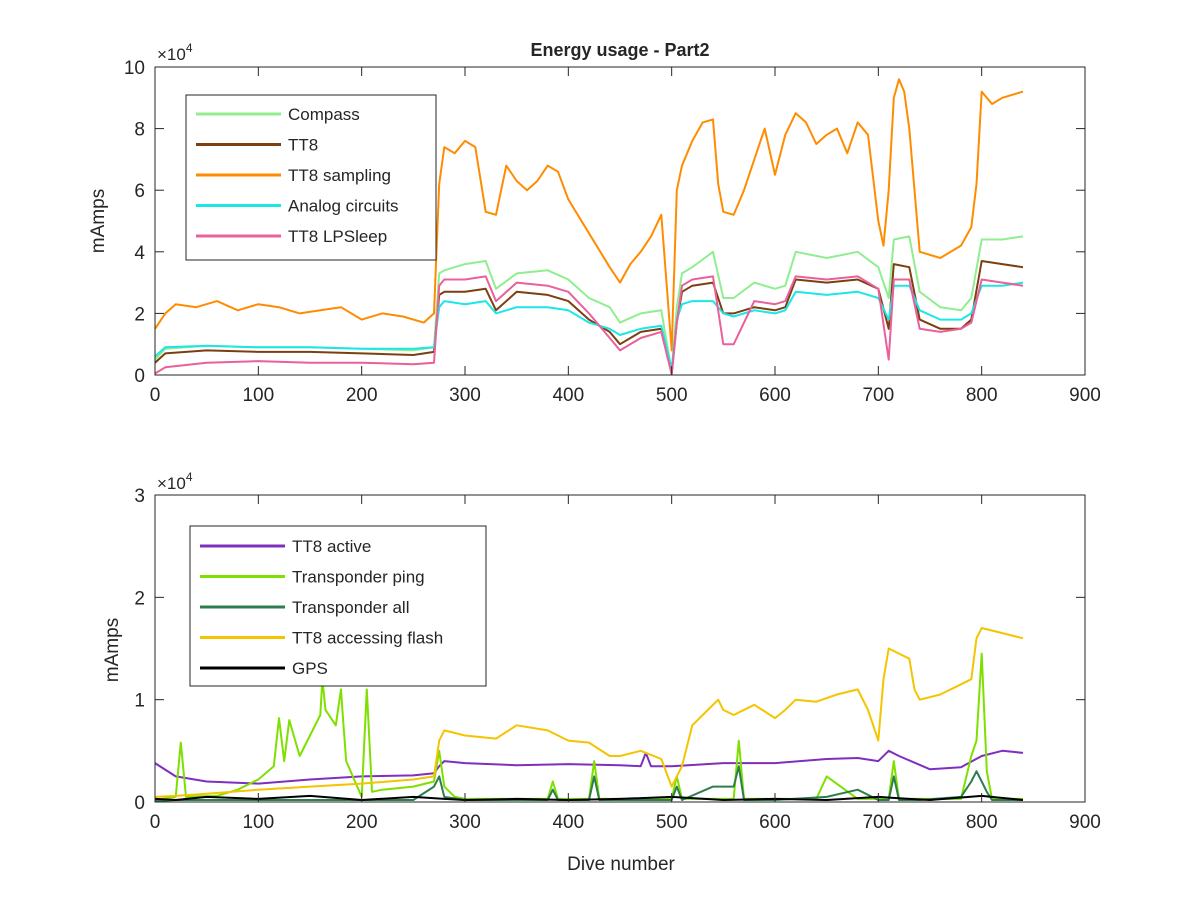  Describe the element at coordinates (362, 822) in the screenshot. I see `bottom-x-tick-label: 200` at that location.